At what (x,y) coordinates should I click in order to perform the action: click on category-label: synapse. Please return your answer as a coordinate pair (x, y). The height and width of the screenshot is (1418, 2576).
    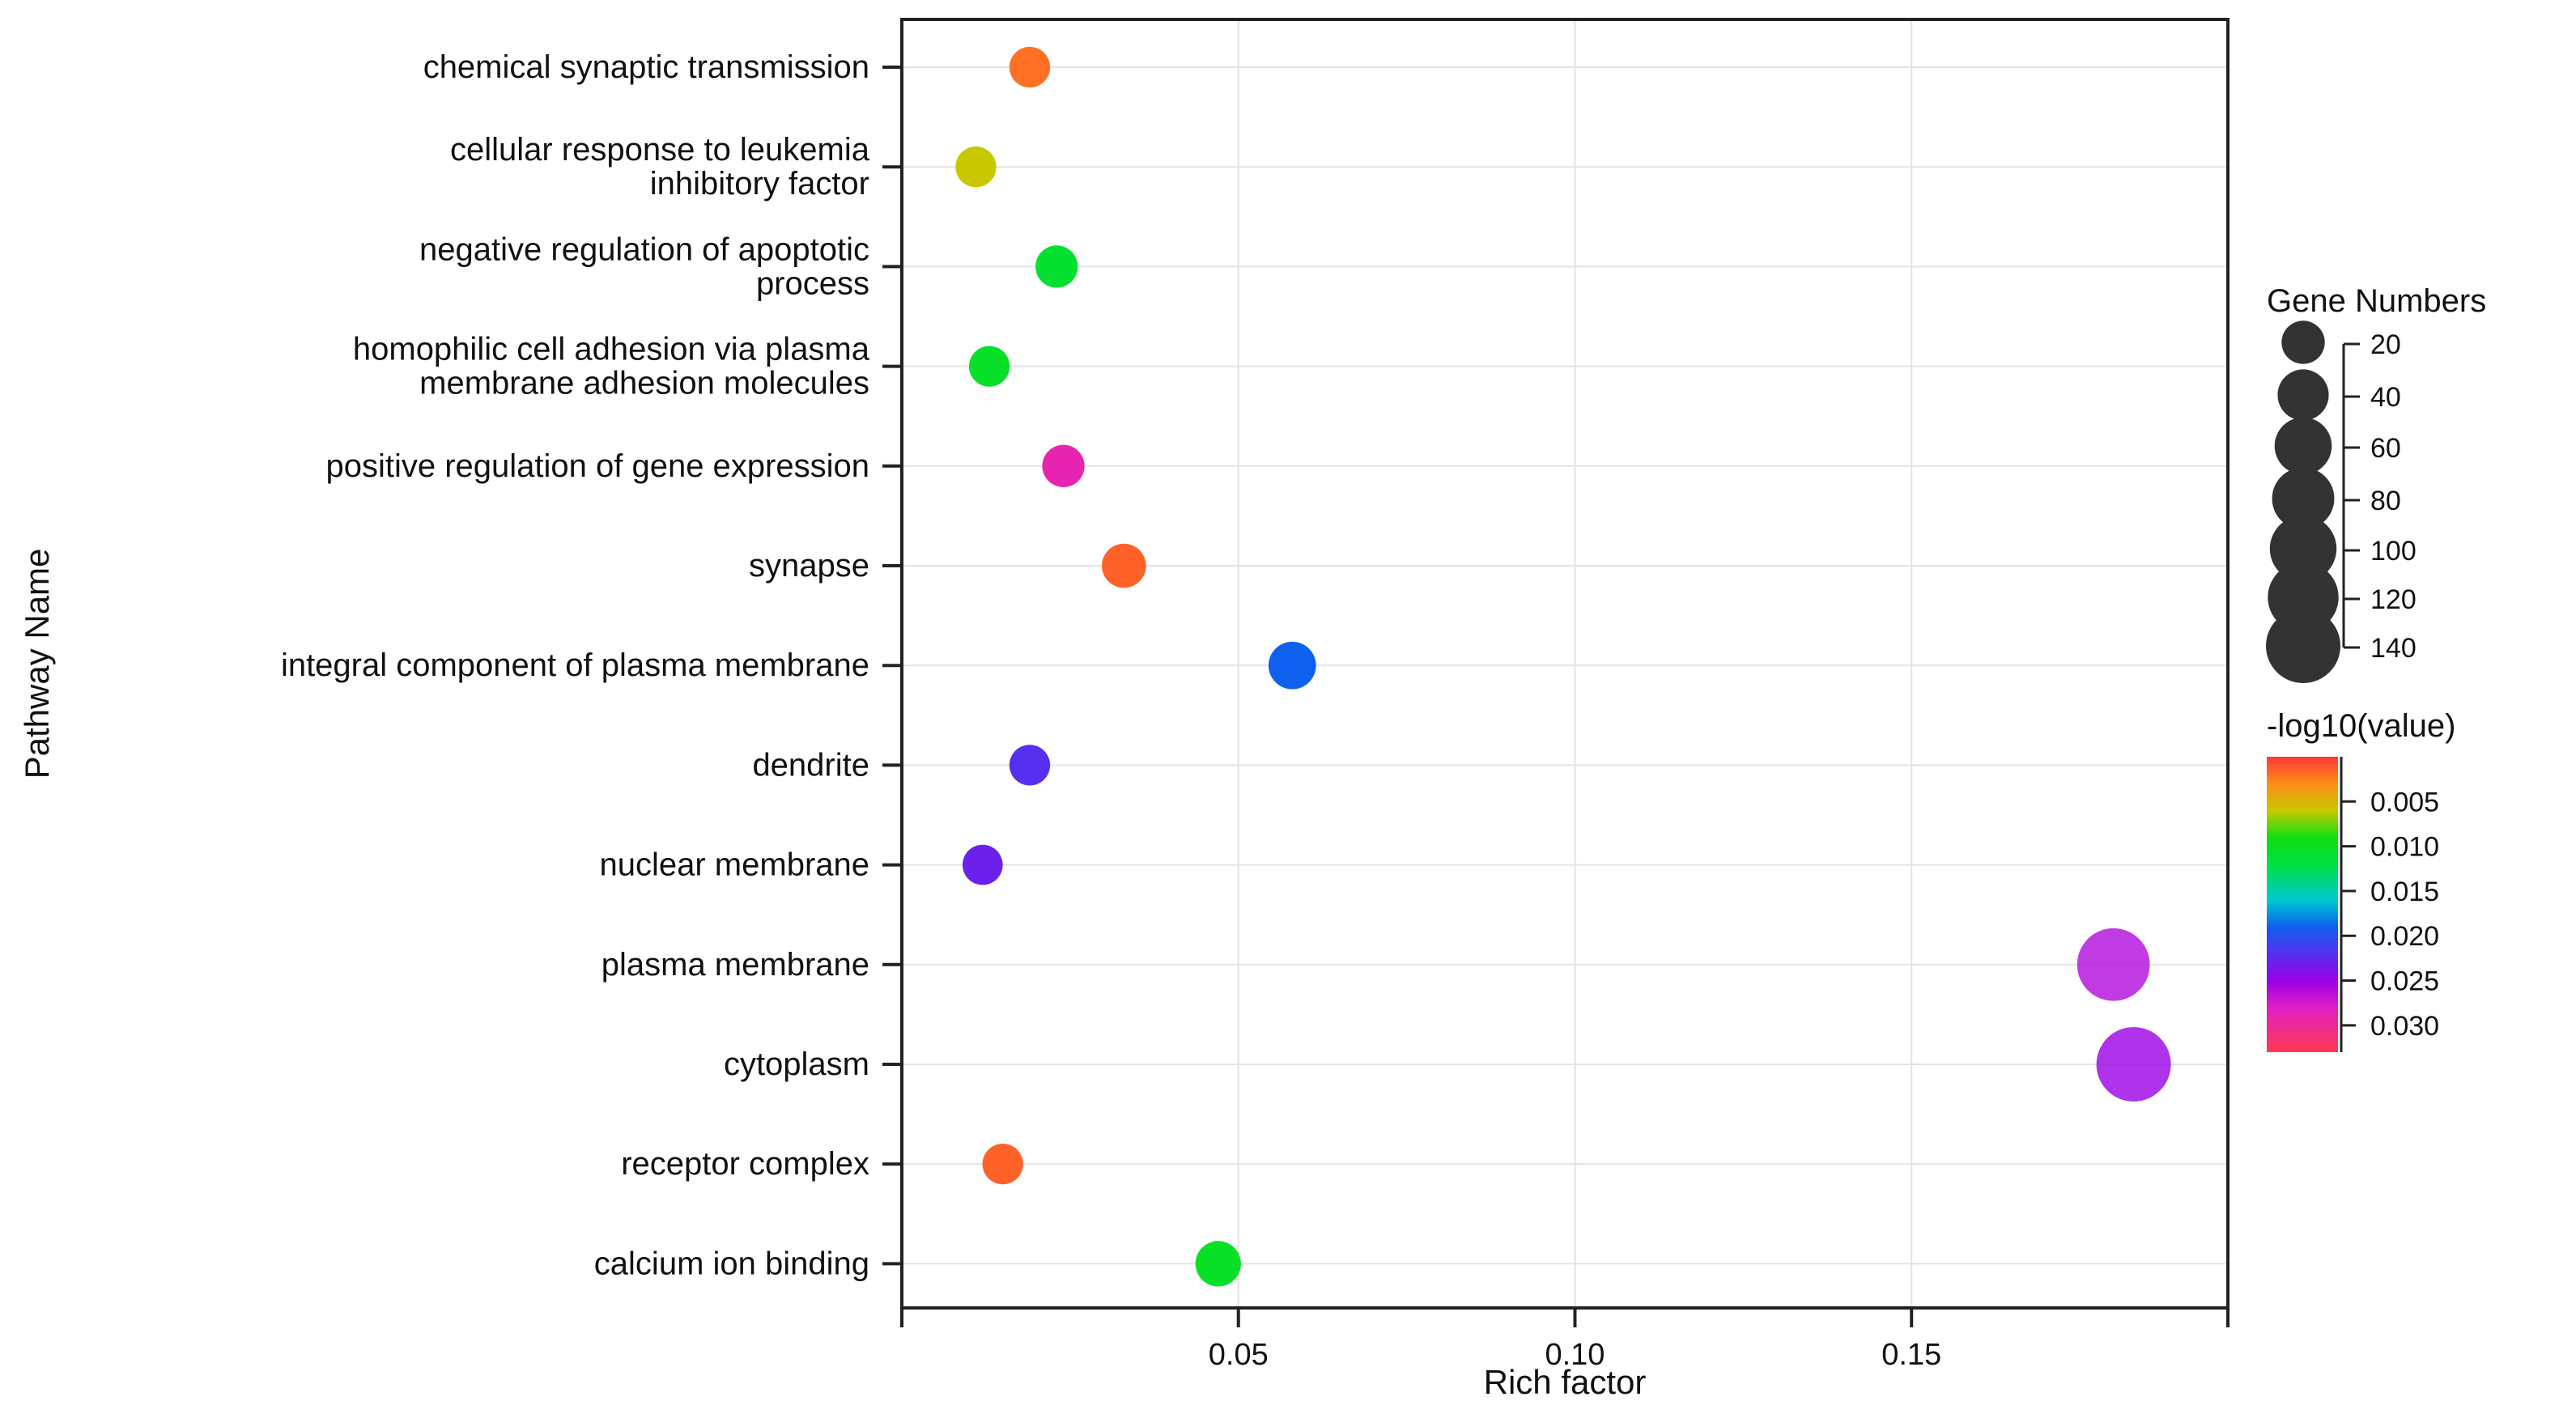
    Looking at the image, I should click on (809, 566).